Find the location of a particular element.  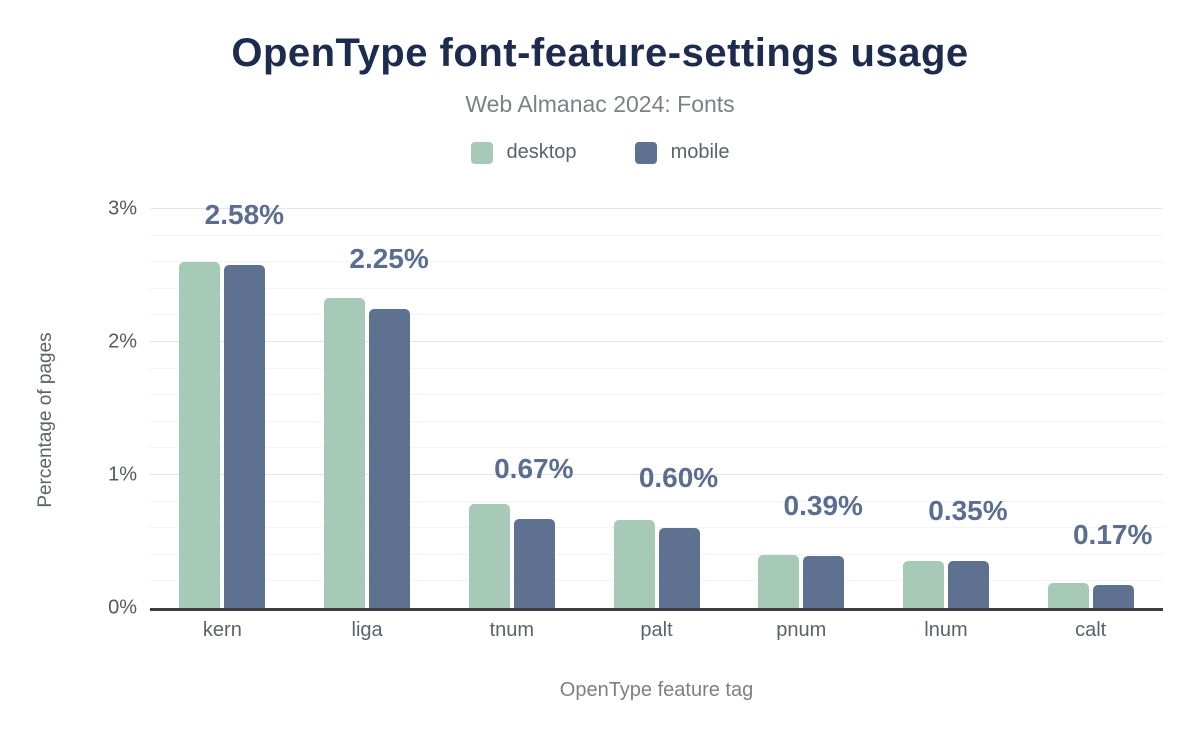

bar-value-label-palt: 0.60% is located at coordinates (678, 478).